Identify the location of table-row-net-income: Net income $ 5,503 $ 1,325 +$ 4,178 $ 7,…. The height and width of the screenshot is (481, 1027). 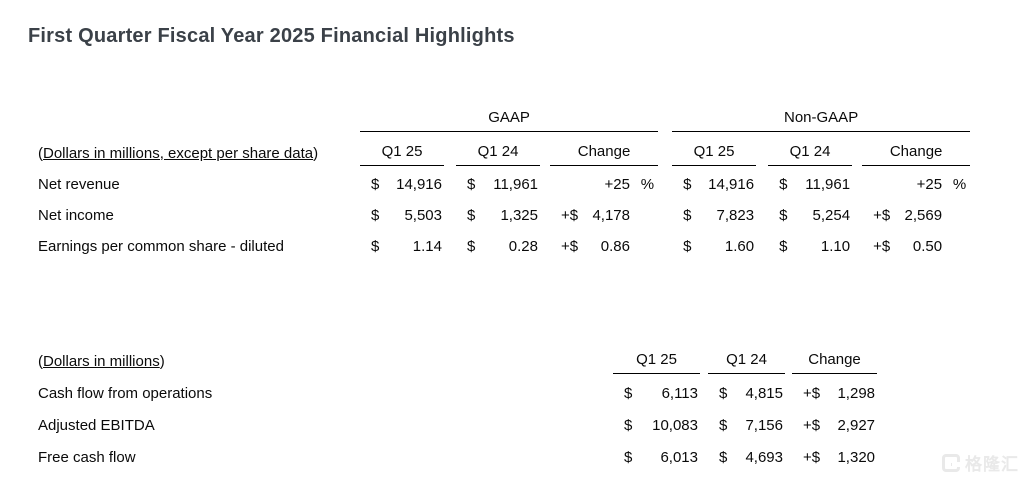
(504, 212).